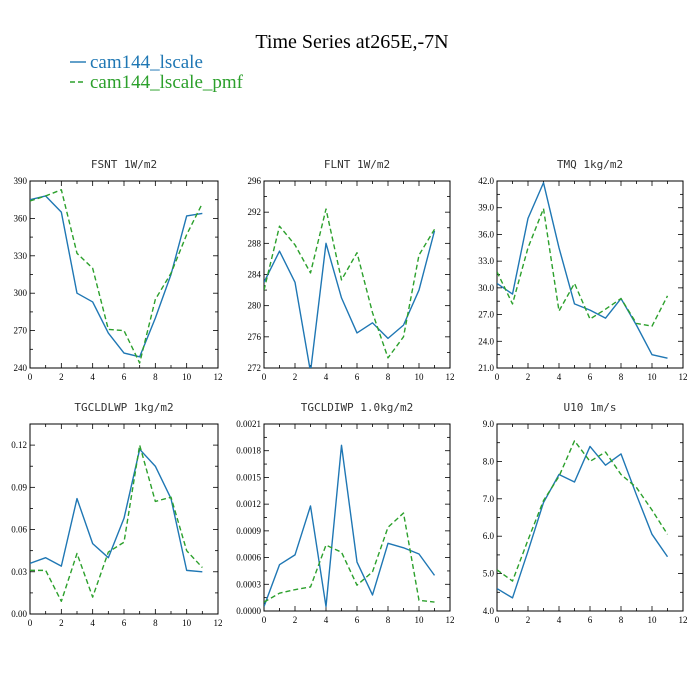 The width and height of the screenshot is (700, 700). What do you see at coordinates (489, 574) in the screenshot?
I see `y-tick-label: 5.0` at bounding box center [489, 574].